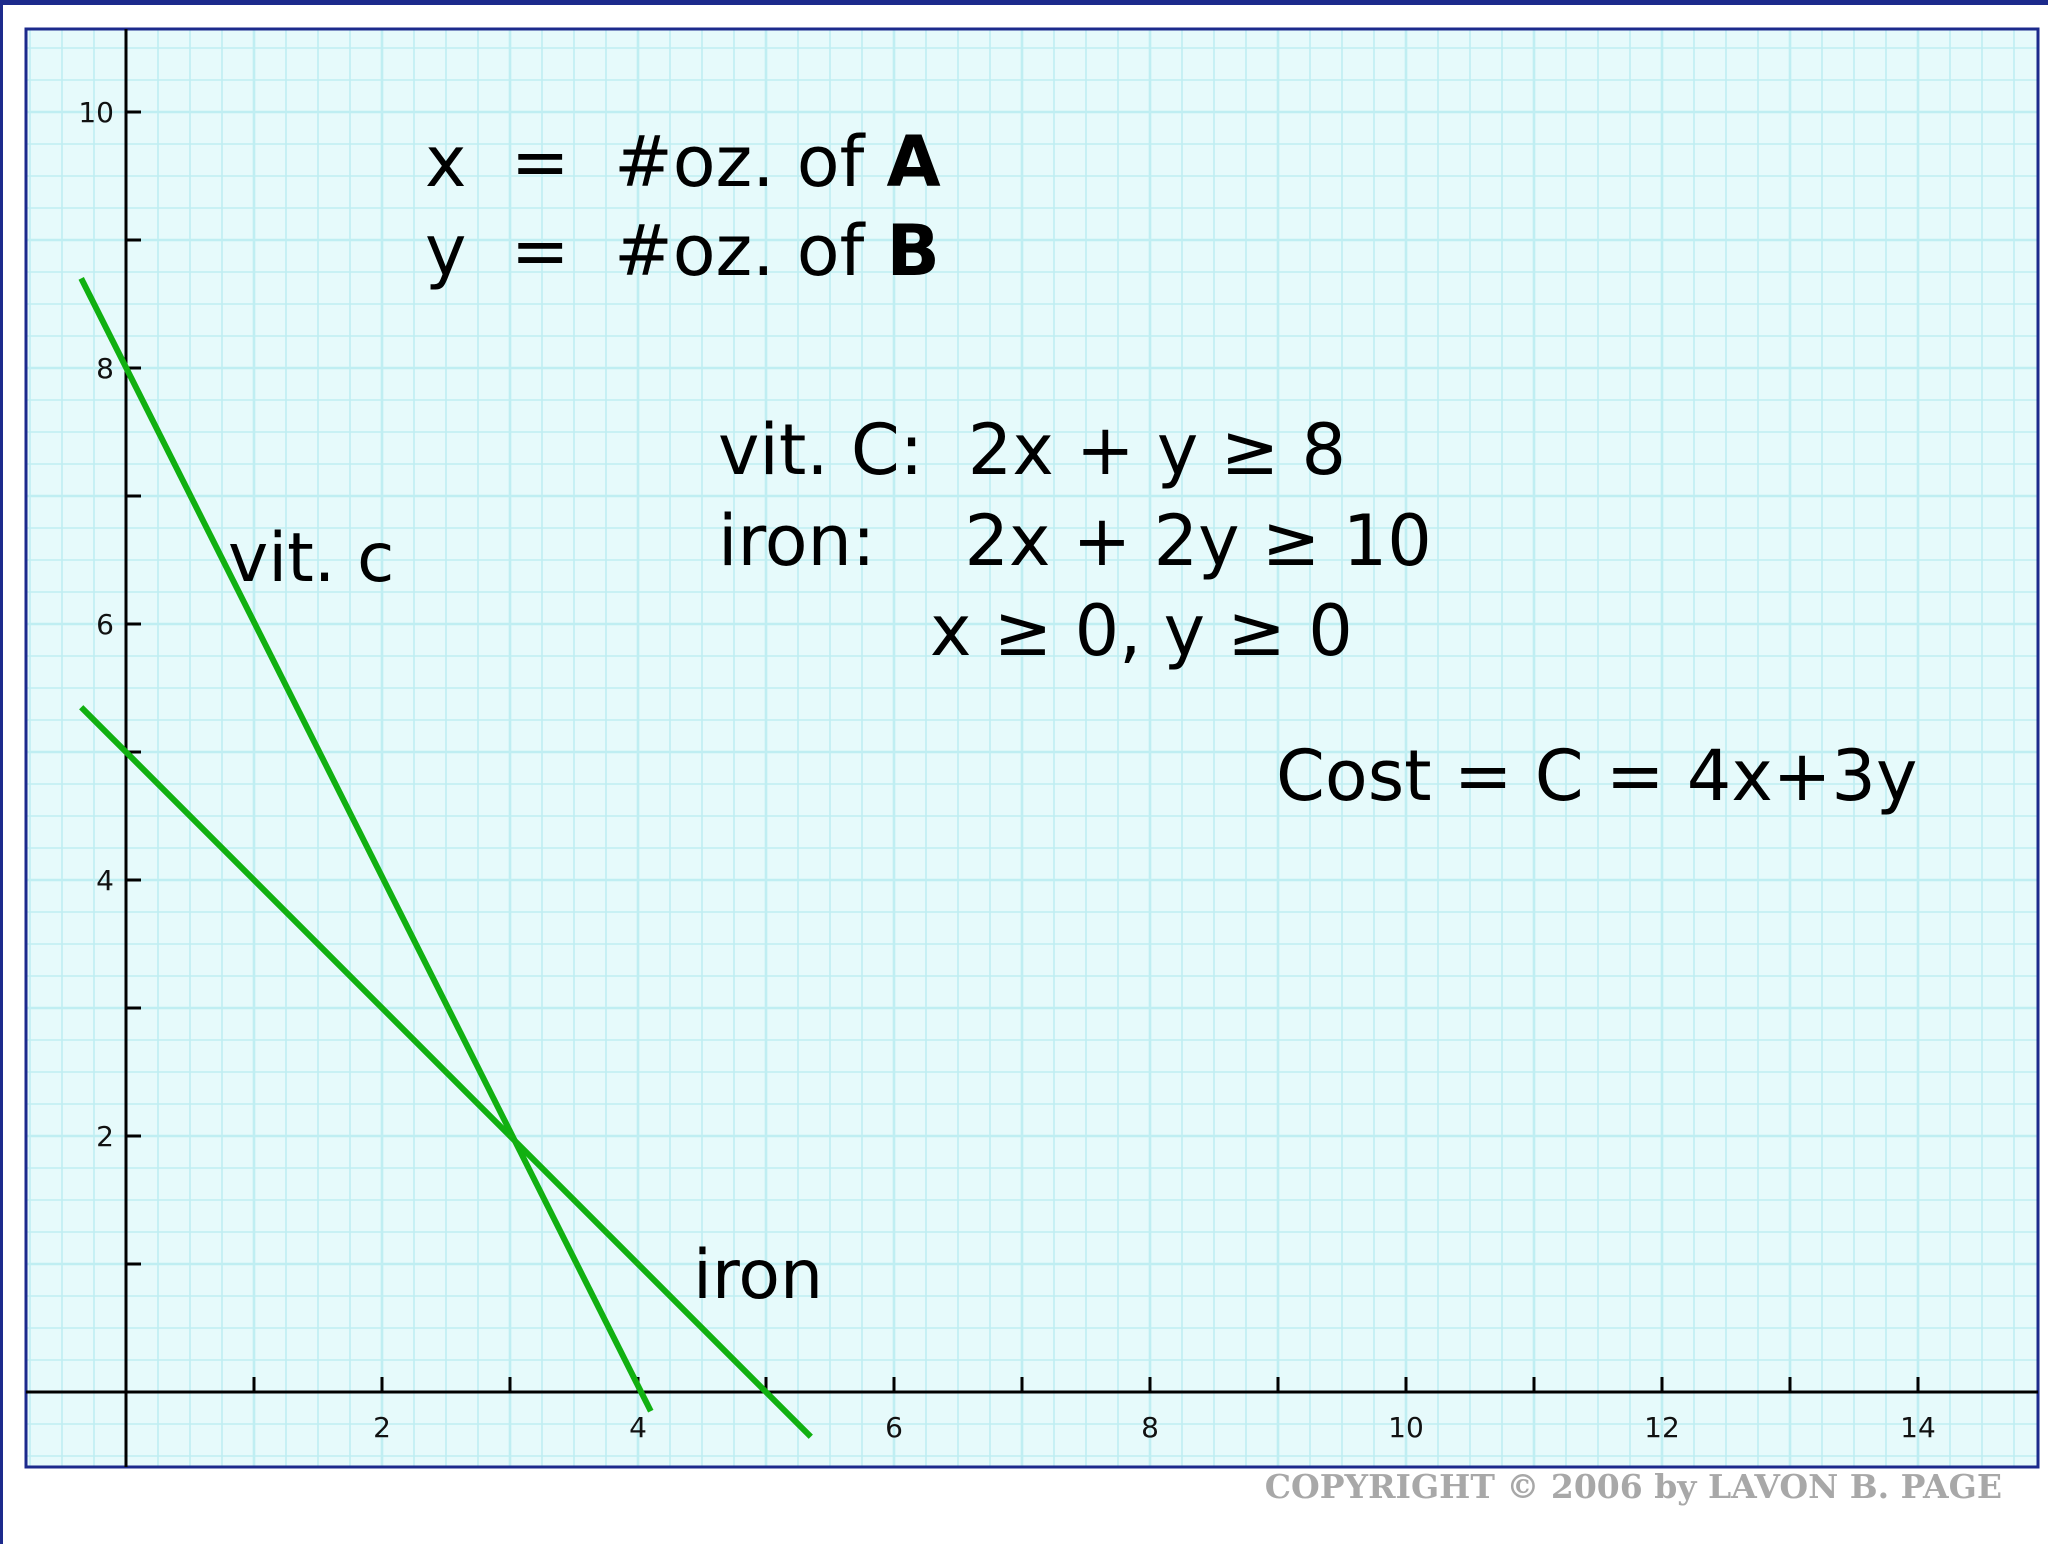  What do you see at coordinates (1, 772) in the screenshot?
I see `left-border` at bounding box center [1, 772].